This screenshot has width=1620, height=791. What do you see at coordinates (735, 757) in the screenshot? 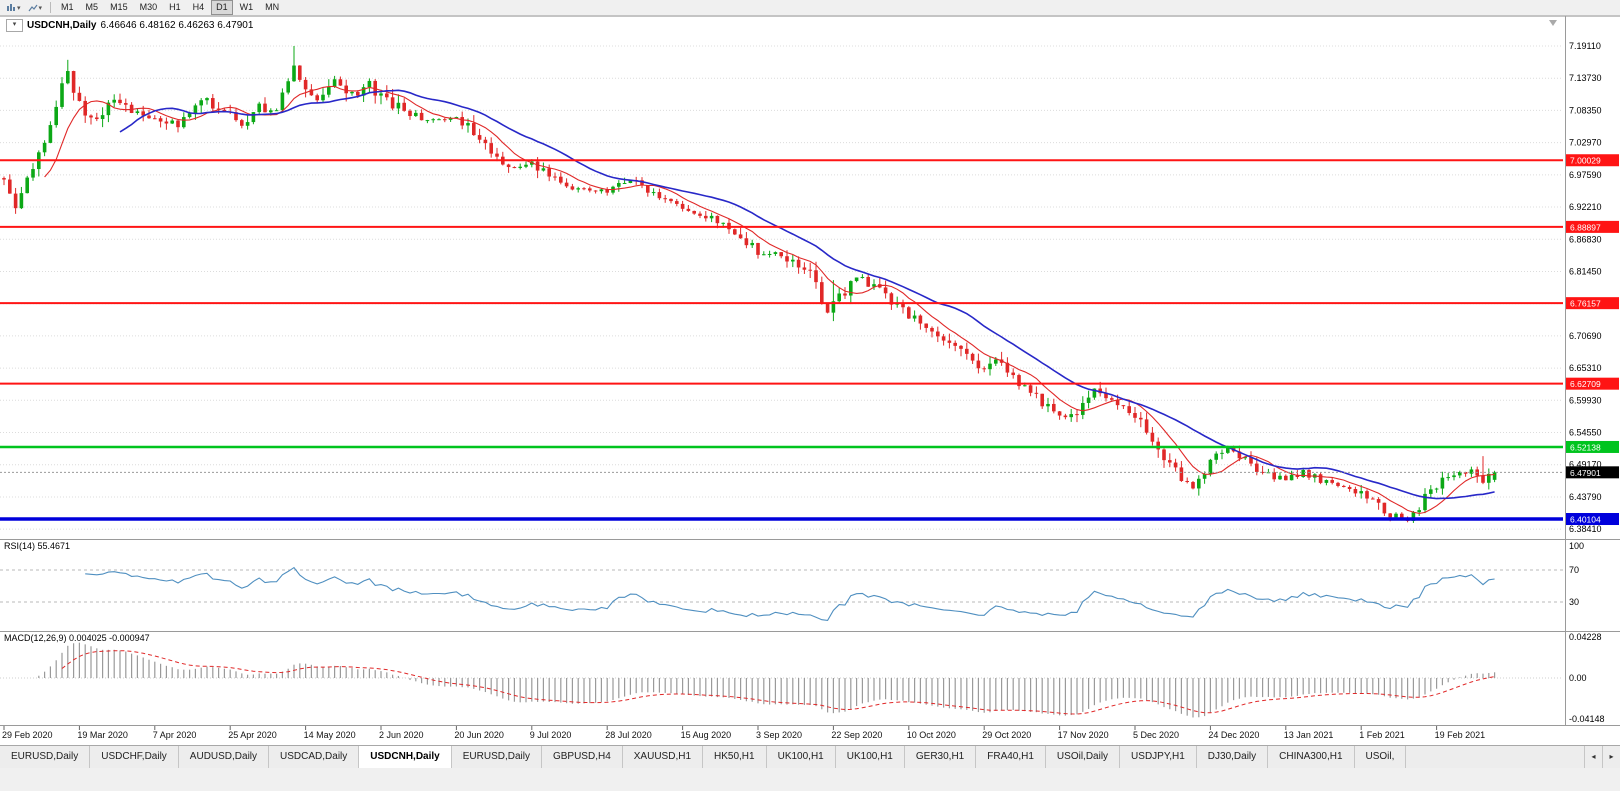
I see `chart-tab-HK50-H1: HK50,H1` at bounding box center [735, 757].